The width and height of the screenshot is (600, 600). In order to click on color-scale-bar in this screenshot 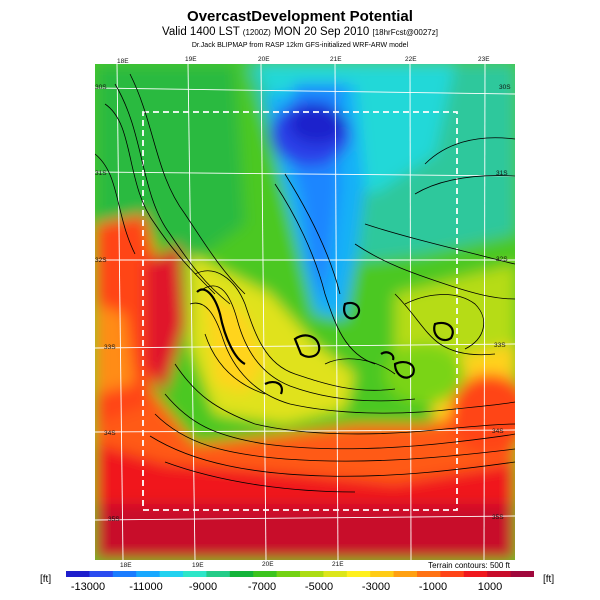, I will do `click(300, 574)`.